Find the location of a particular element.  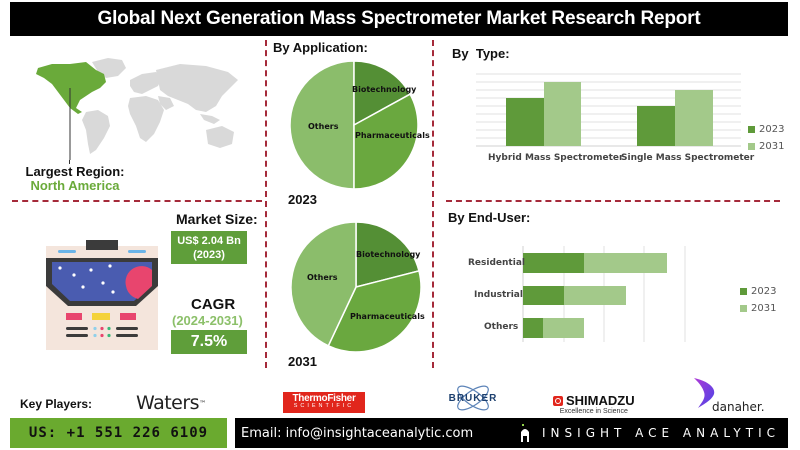

bar-single-2023 is located at coordinates (656, 126).